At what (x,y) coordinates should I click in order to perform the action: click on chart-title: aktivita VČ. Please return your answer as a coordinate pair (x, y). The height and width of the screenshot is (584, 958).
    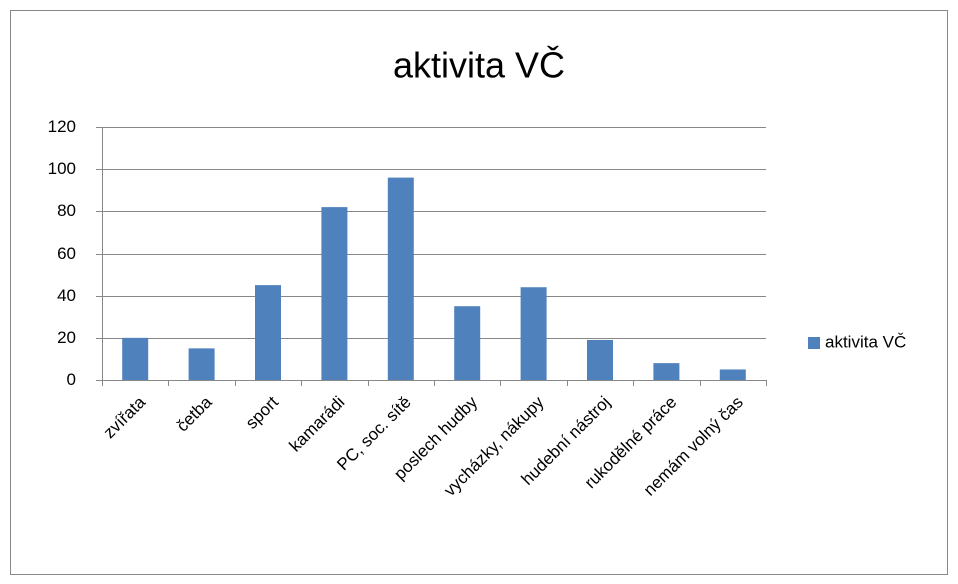
    Looking at the image, I should click on (479, 65).